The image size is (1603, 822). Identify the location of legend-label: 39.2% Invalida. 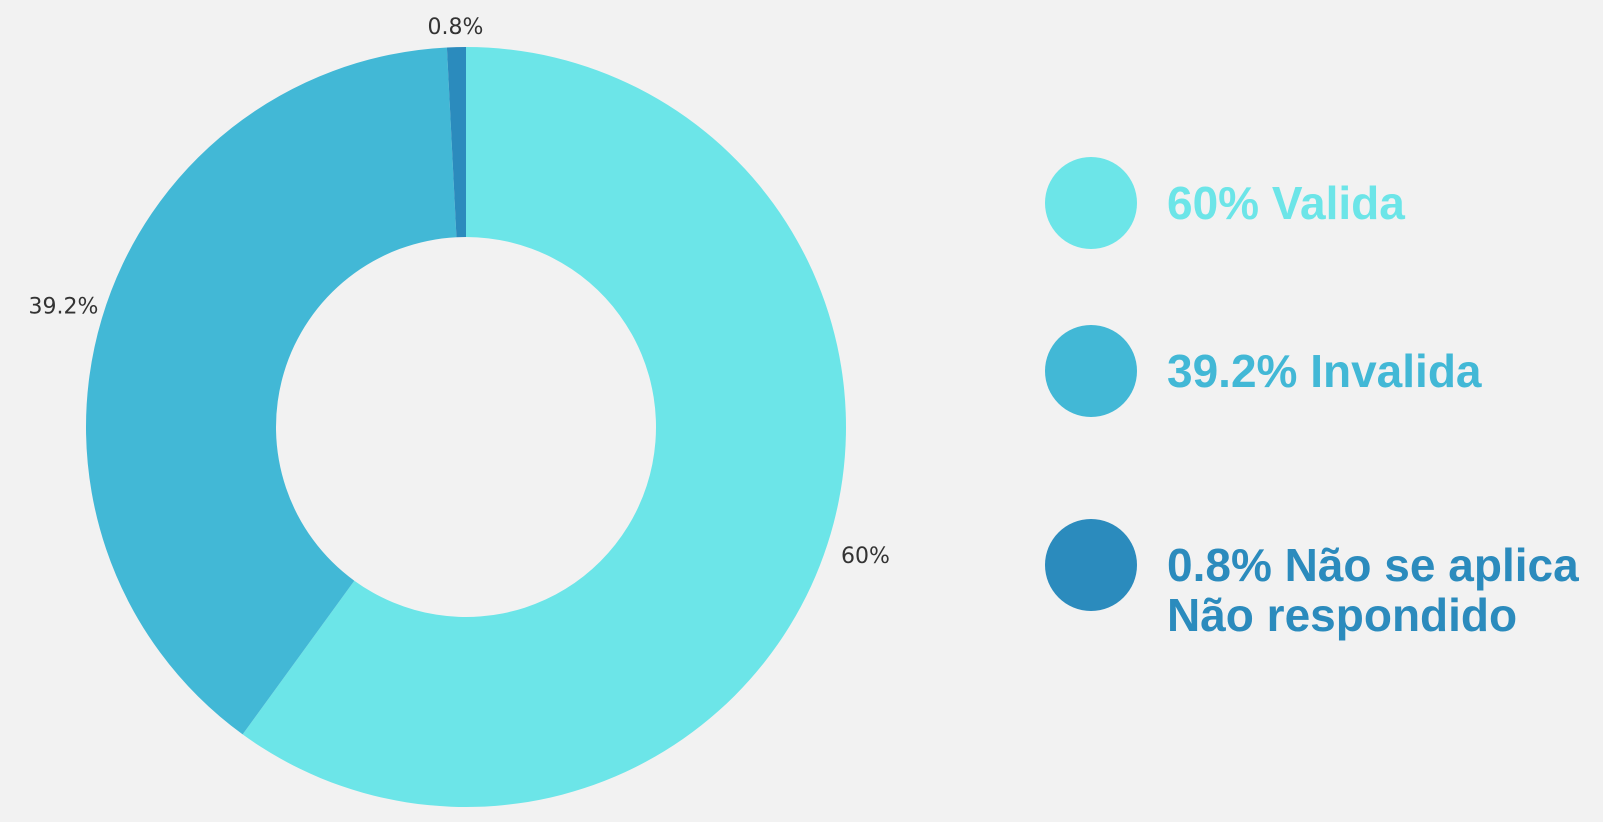
(1324, 371).